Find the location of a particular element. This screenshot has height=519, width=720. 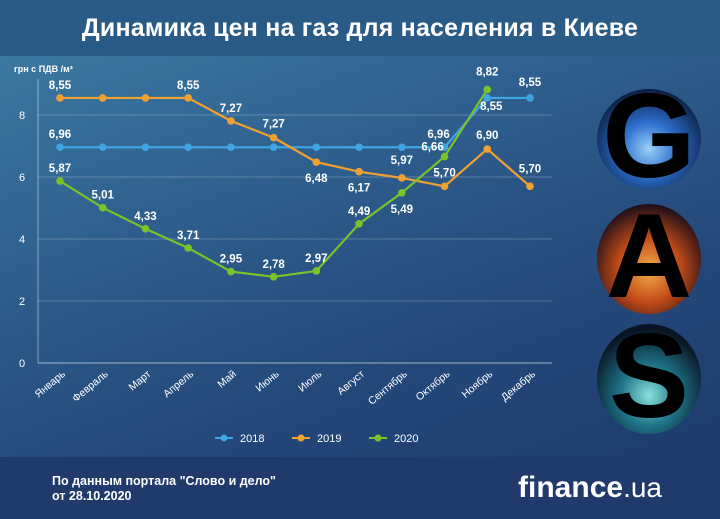

data-label-2019: 6,48 is located at coordinates (316, 179).